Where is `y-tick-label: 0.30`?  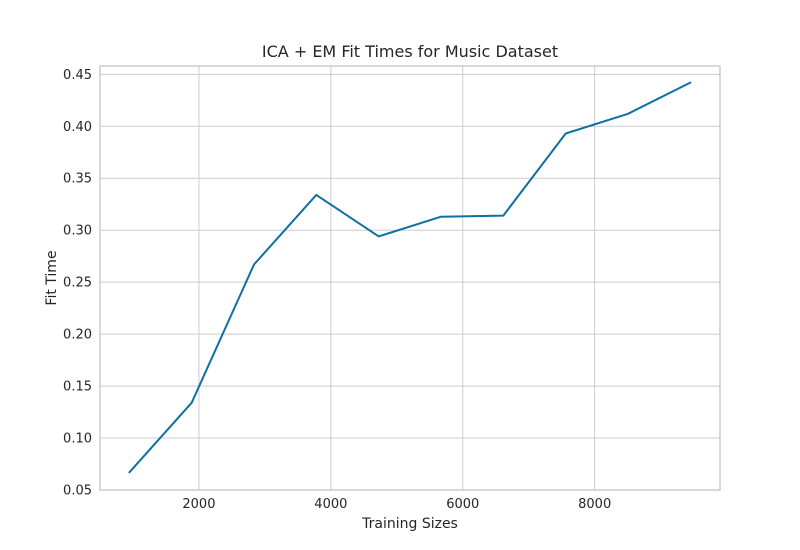
y-tick-label: 0.30 is located at coordinates (77, 231).